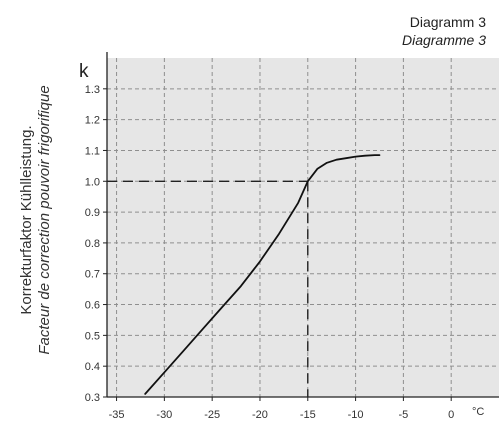  Describe the element at coordinates (260, 415) in the screenshot. I see `x-tick-label: -20` at that location.